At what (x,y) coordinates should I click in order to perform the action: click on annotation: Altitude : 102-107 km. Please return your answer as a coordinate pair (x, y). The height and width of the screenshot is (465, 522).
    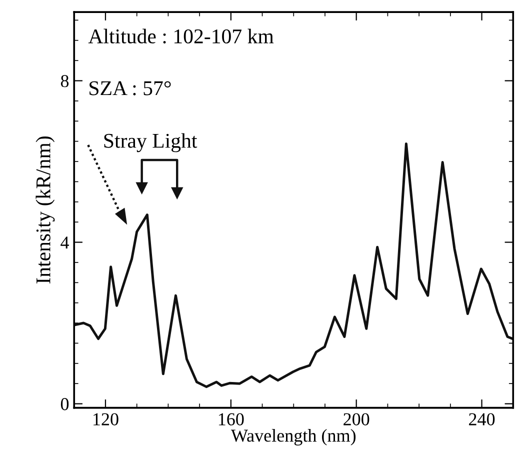
    Looking at the image, I should click on (181, 36).